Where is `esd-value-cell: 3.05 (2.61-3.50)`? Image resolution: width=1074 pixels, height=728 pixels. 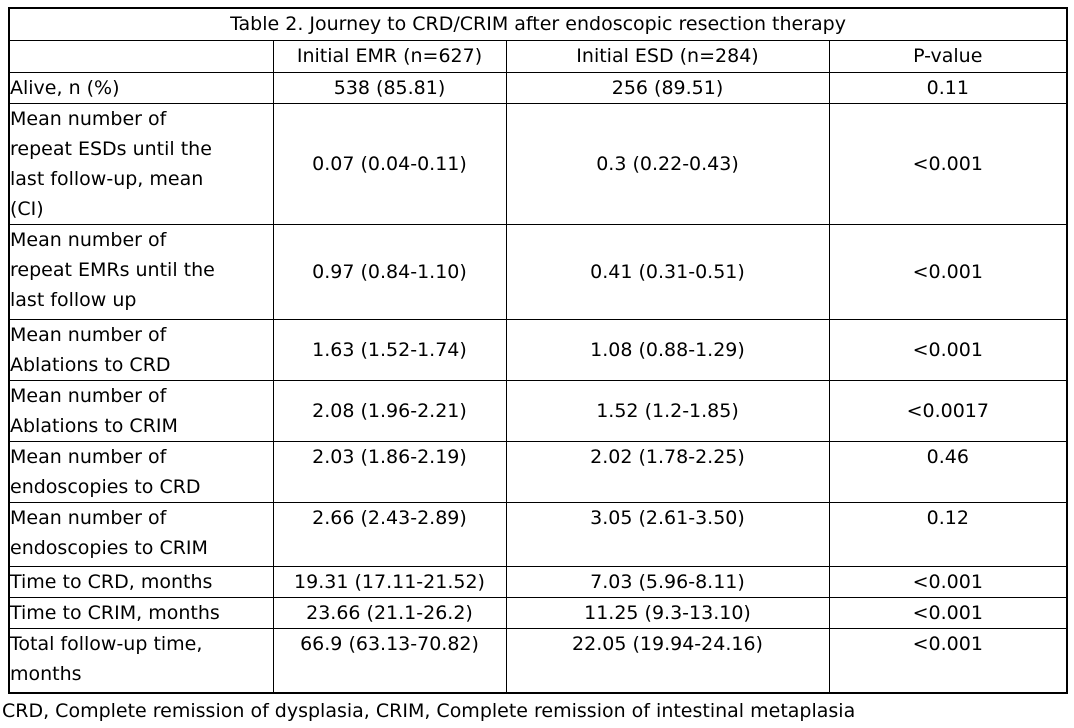 esd-value-cell: 3.05 (2.61-3.50) is located at coordinates (667, 534).